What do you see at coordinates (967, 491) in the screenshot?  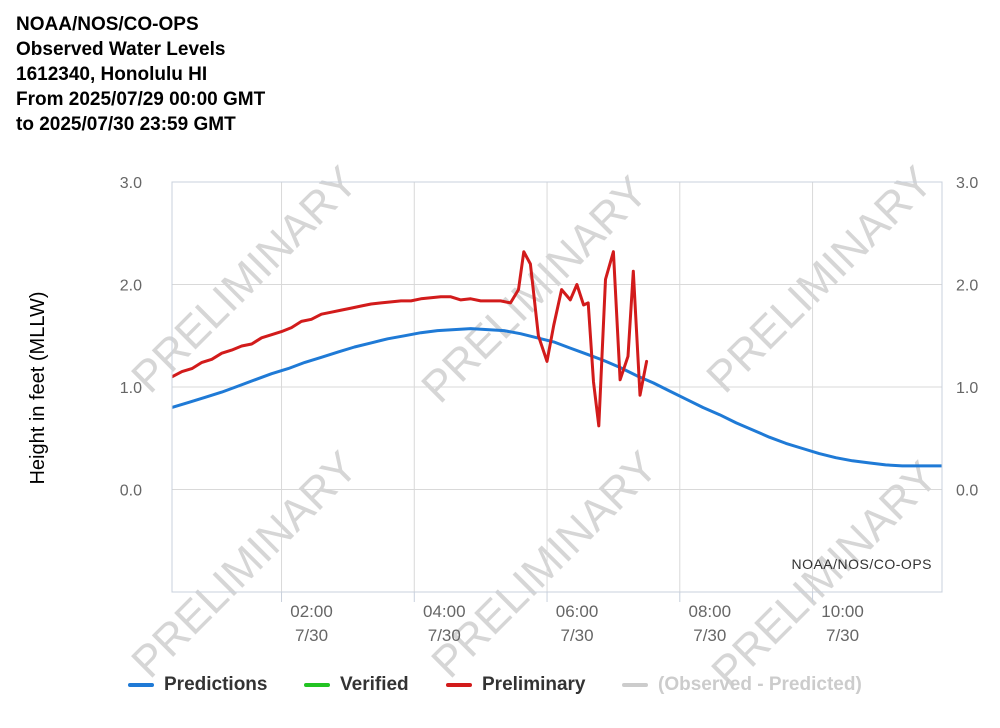 I see `y-tick-label-right: 0.0` at bounding box center [967, 491].